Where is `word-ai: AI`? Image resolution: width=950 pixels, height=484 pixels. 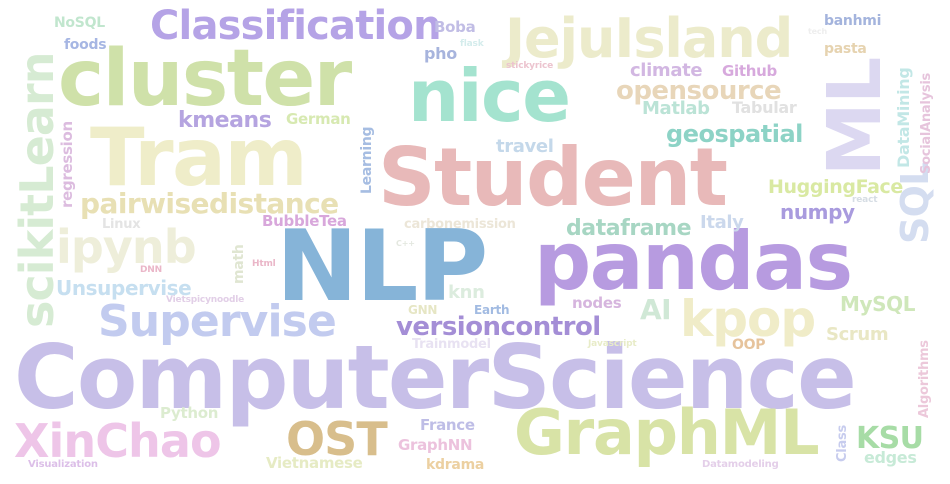
word-ai: AI is located at coordinates (656, 309).